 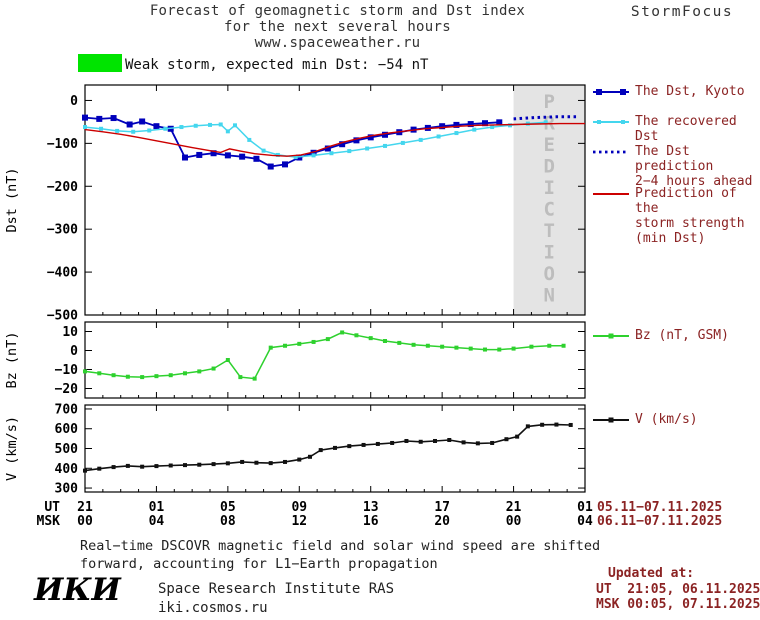 I want to click on svg-text: 300, so click(x=67, y=489).